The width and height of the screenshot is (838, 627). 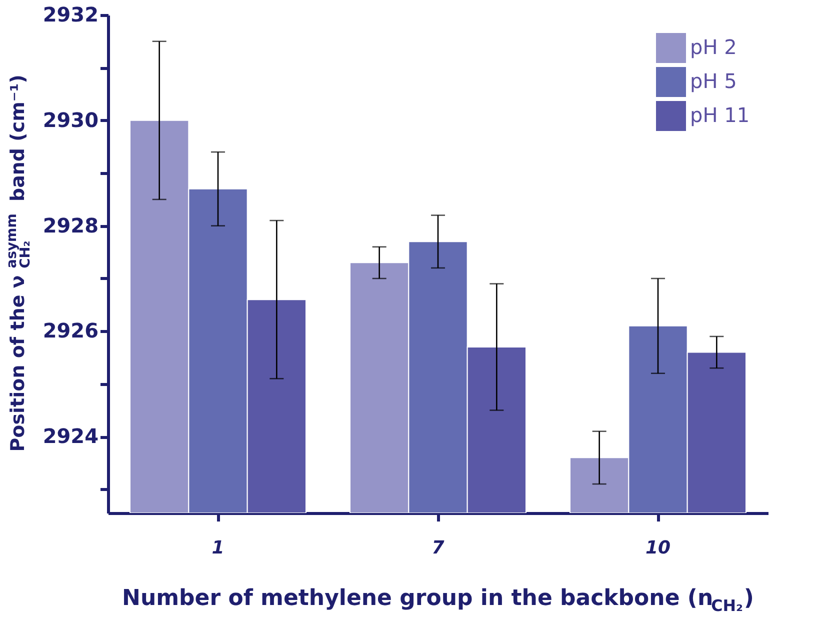 I want to click on y-axis-title: Position of the νCH₂asymm band (cm⁻¹), so click(x=19, y=263).